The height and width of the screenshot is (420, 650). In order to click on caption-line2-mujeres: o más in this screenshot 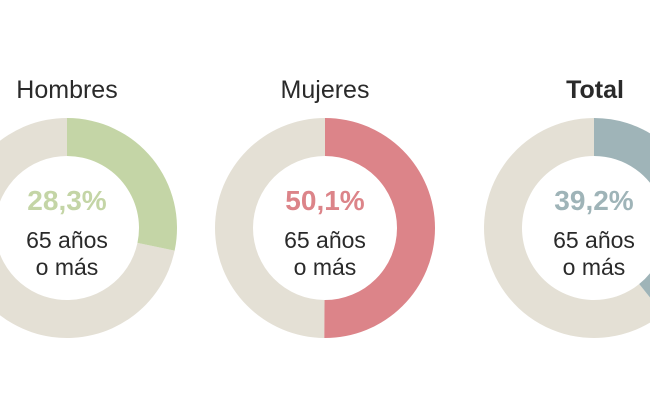, I will do `click(325, 267)`.